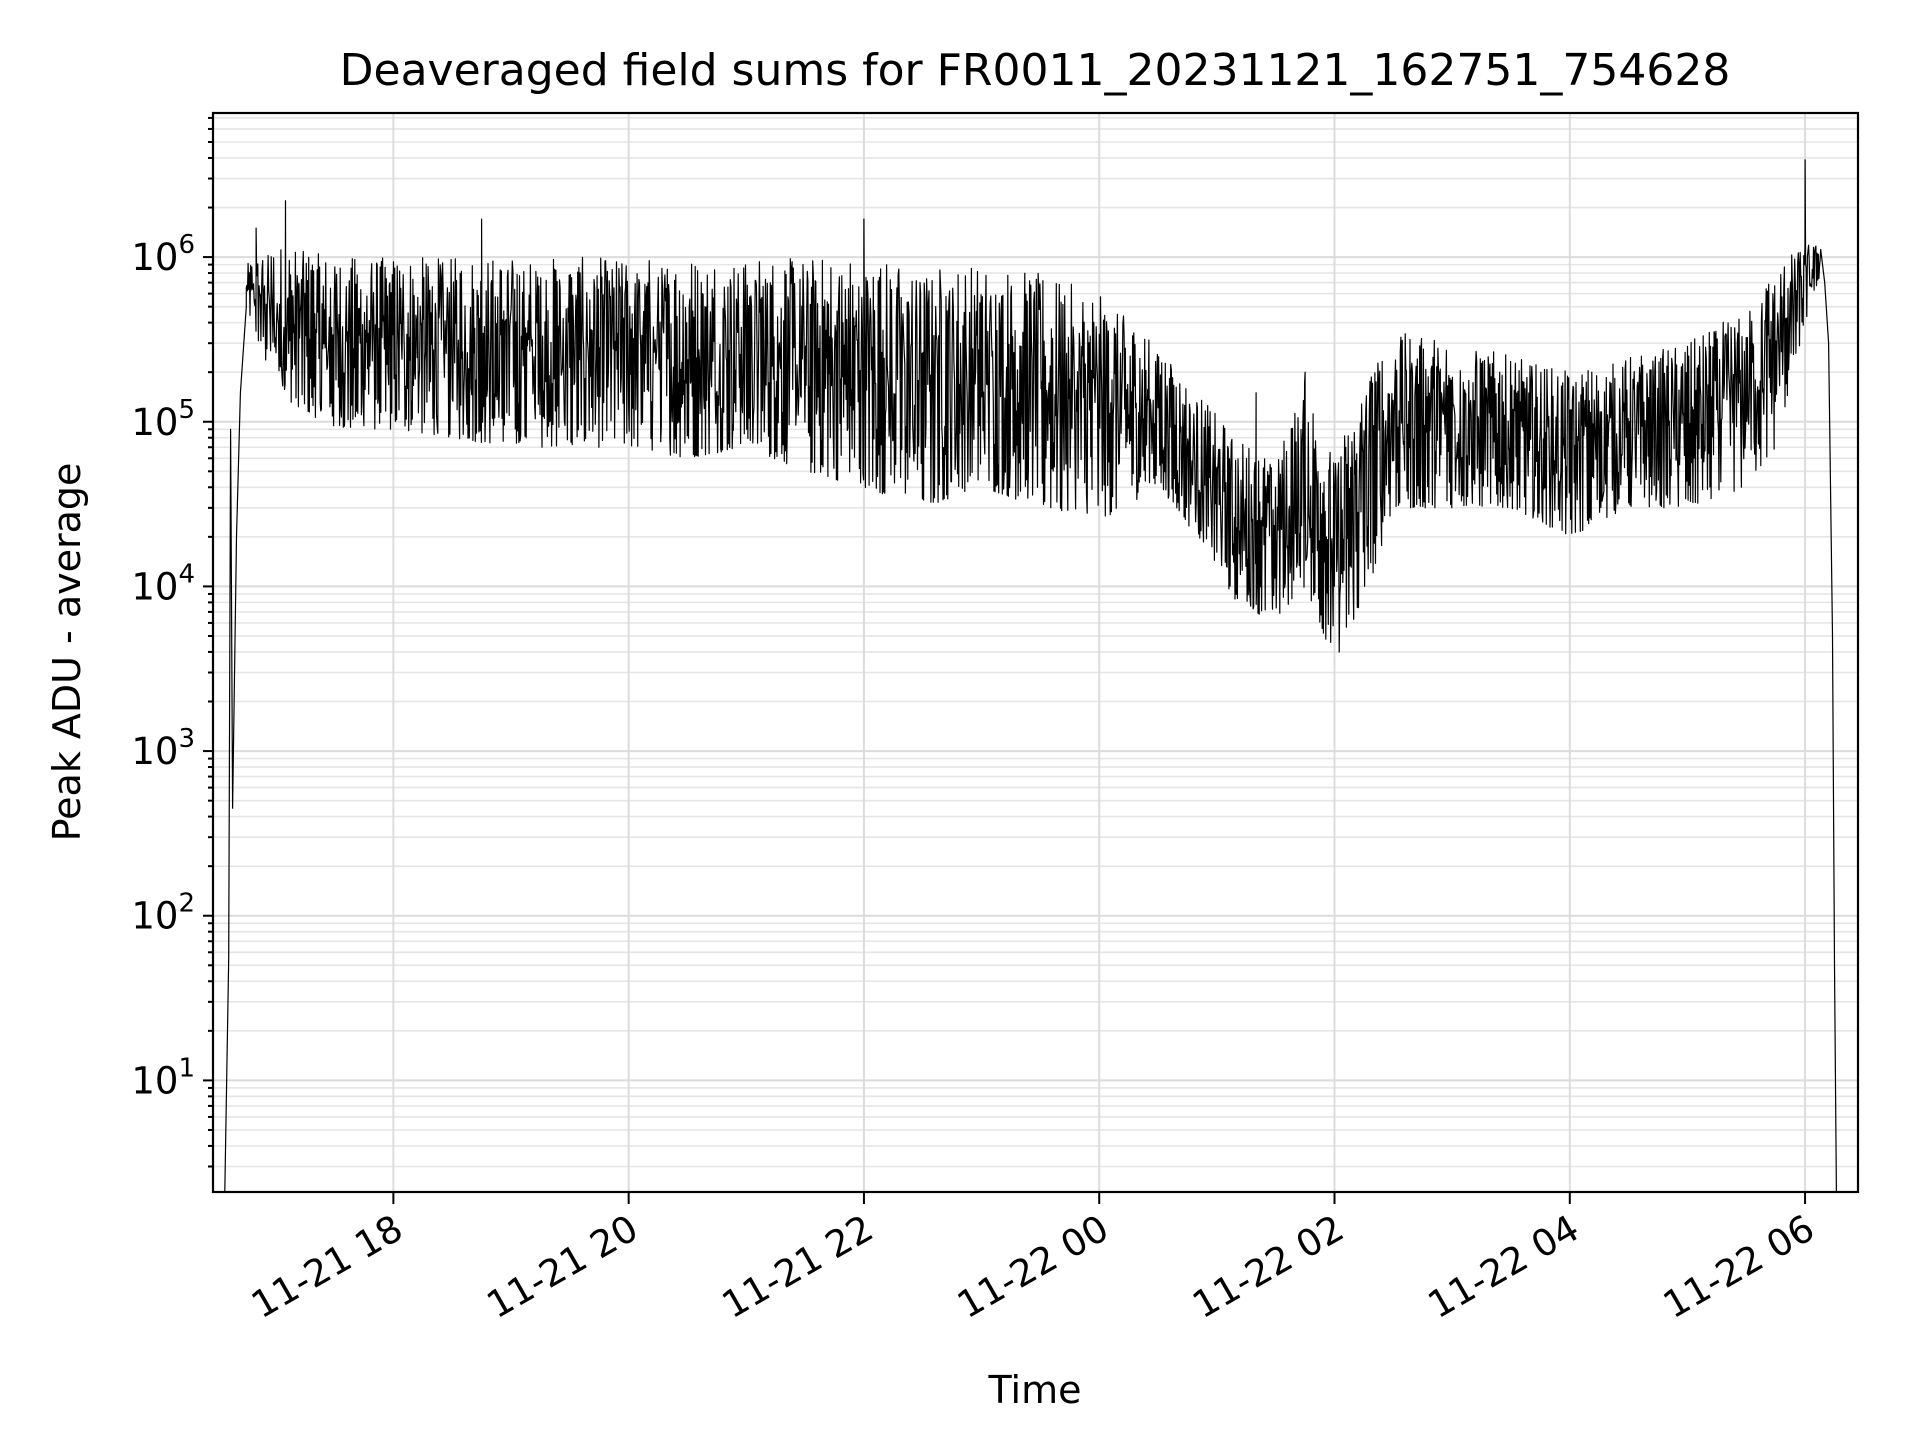 Image resolution: width=1920 pixels, height=1440 pixels. I want to click on y-tick-label: 10⁶, so click(163, 254).